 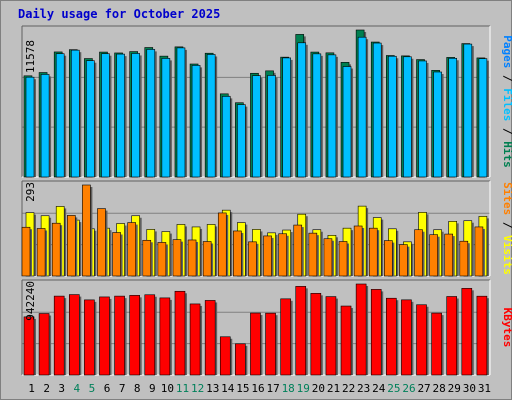 What do you see at coordinates (242, 388) in the screenshot?
I see `x-tick-day-15: 15` at bounding box center [242, 388].